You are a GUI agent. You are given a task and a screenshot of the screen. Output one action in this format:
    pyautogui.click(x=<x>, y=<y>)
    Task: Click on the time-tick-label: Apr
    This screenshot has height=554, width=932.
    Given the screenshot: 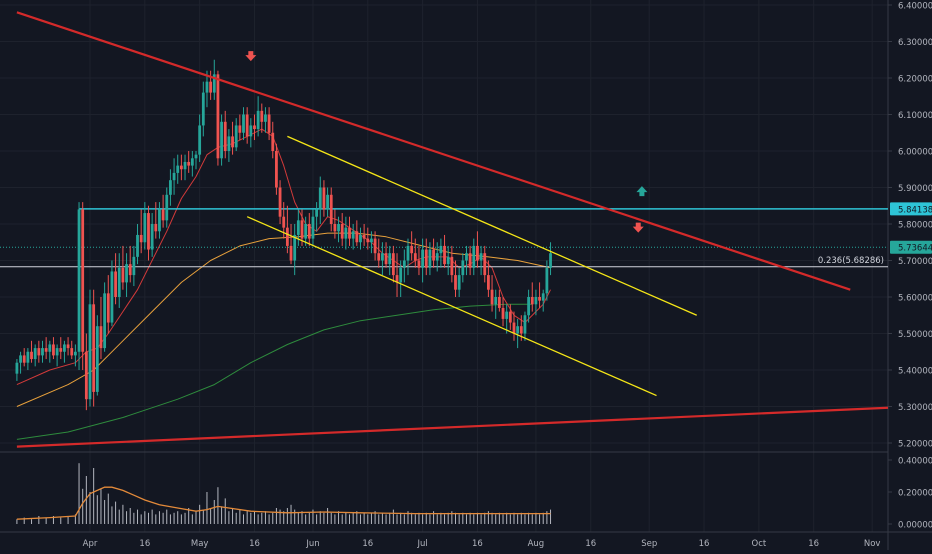 What is the action you would take?
    pyautogui.click(x=90, y=544)
    